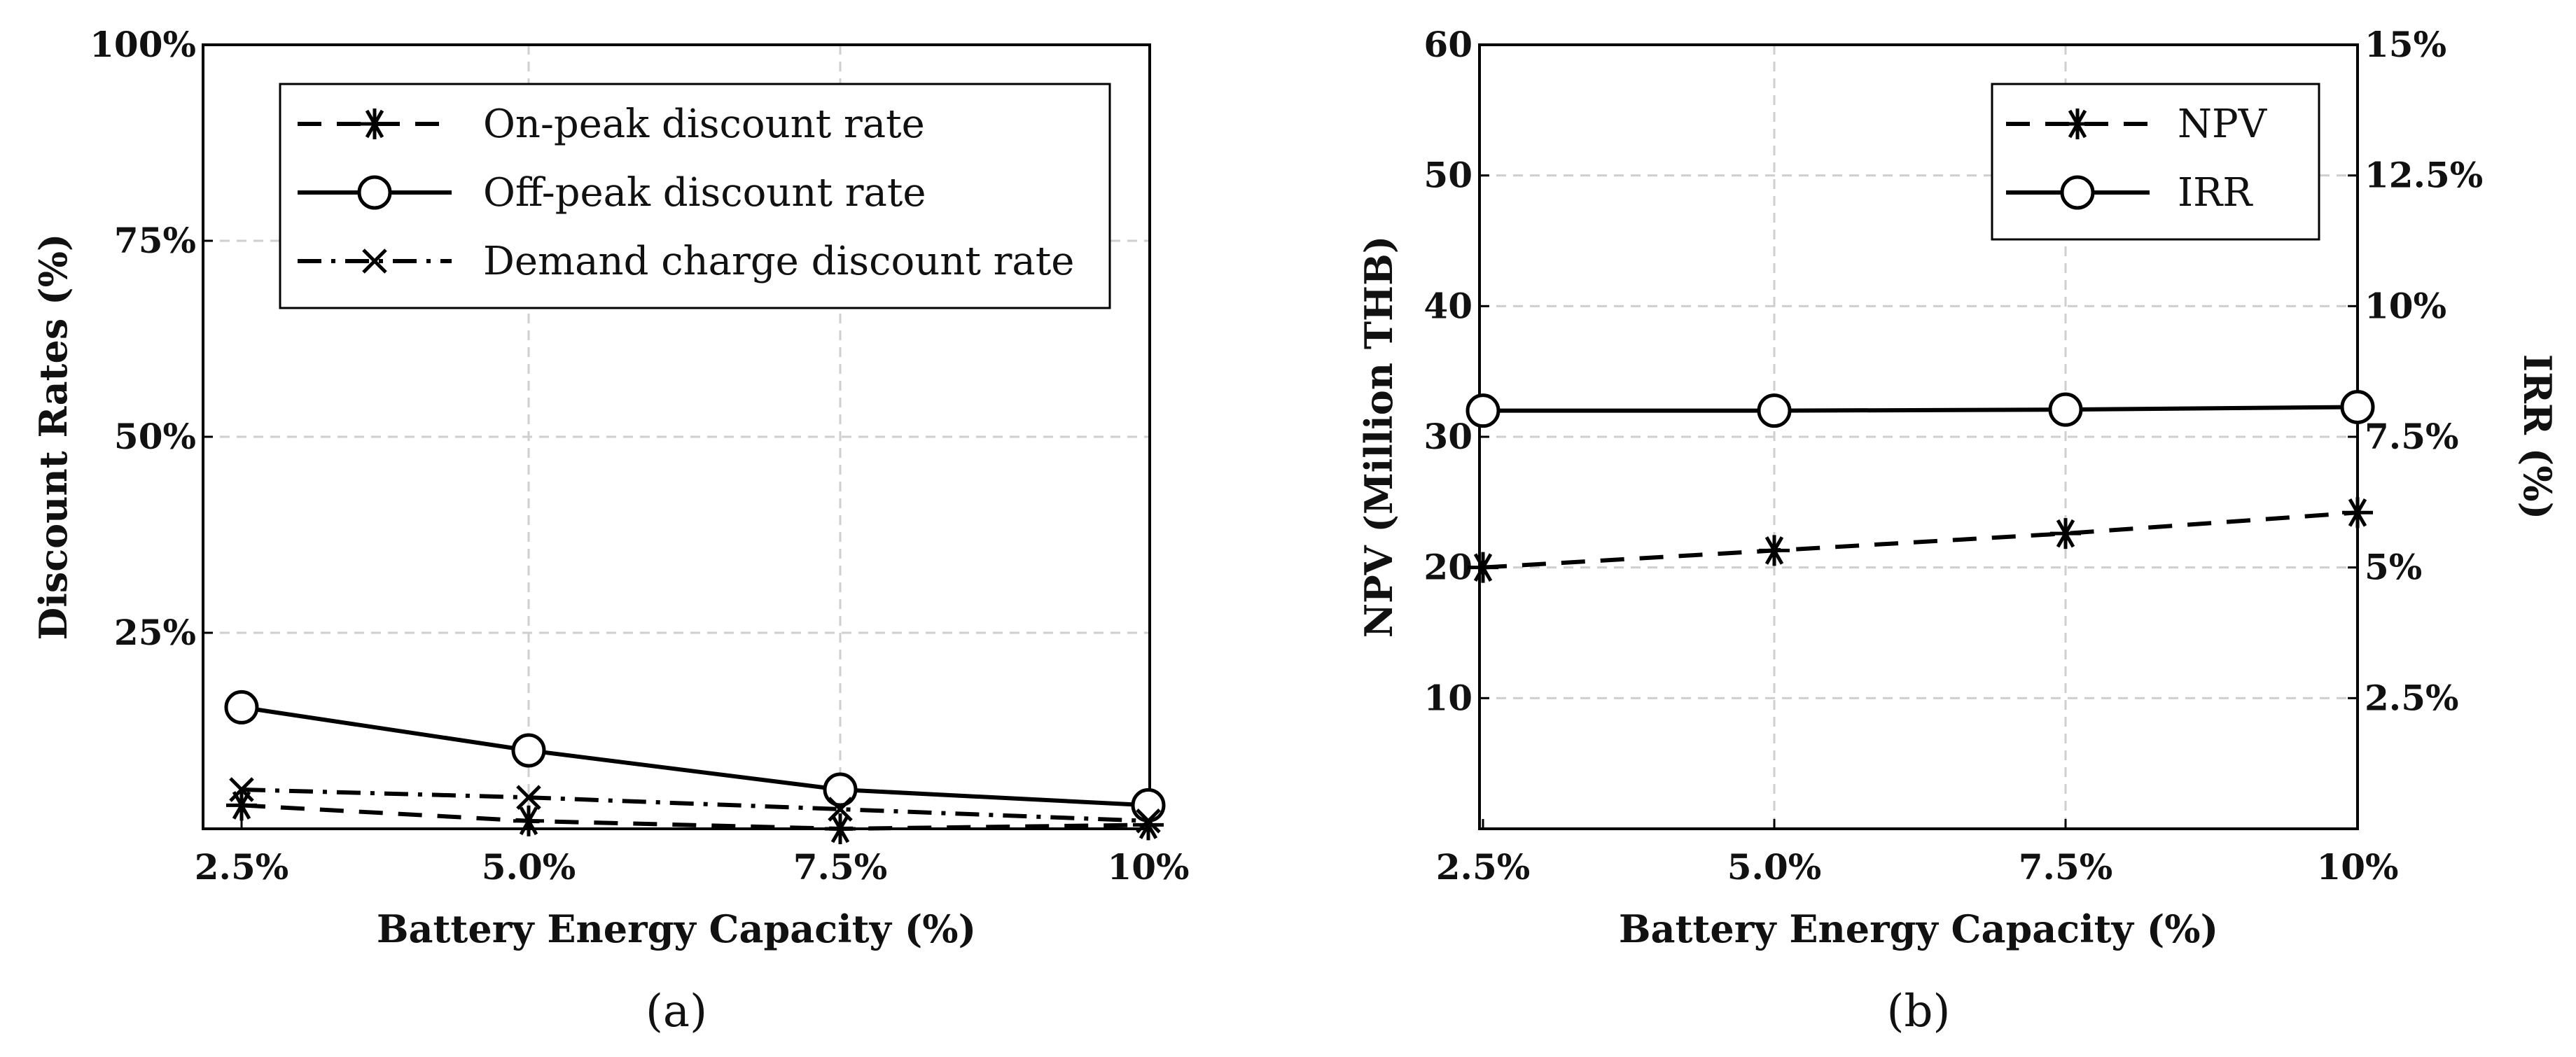  What do you see at coordinates (2405, 305) in the screenshot?
I see `y2-tick-label: 10%` at bounding box center [2405, 305].